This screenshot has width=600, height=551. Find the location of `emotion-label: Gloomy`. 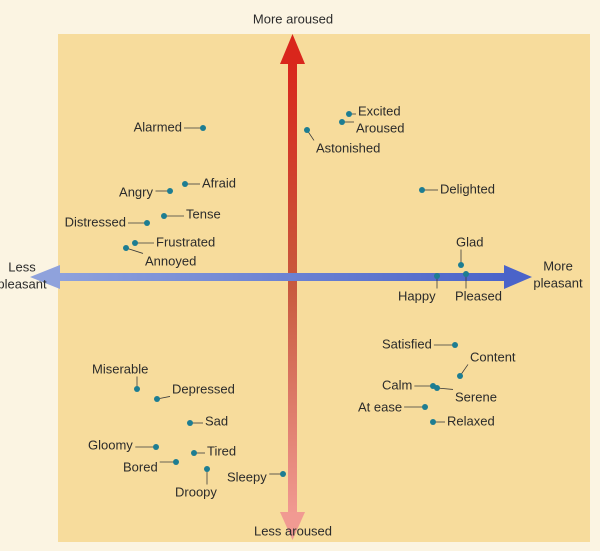

emotion-label: Gloomy is located at coordinates (110, 444).